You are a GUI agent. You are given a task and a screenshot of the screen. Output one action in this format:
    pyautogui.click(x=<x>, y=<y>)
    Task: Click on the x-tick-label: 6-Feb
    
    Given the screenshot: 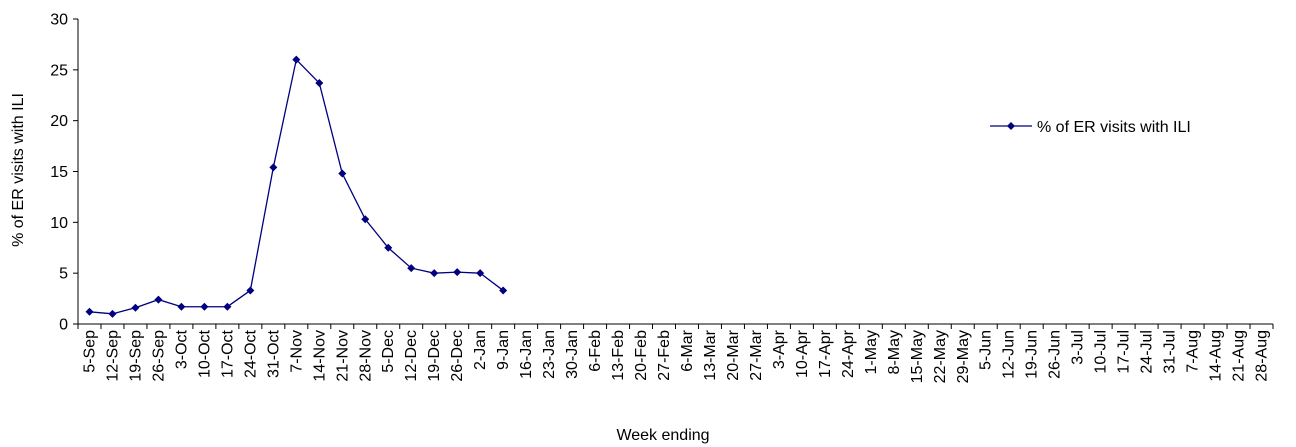 What is the action you would take?
    pyautogui.click(x=595, y=351)
    